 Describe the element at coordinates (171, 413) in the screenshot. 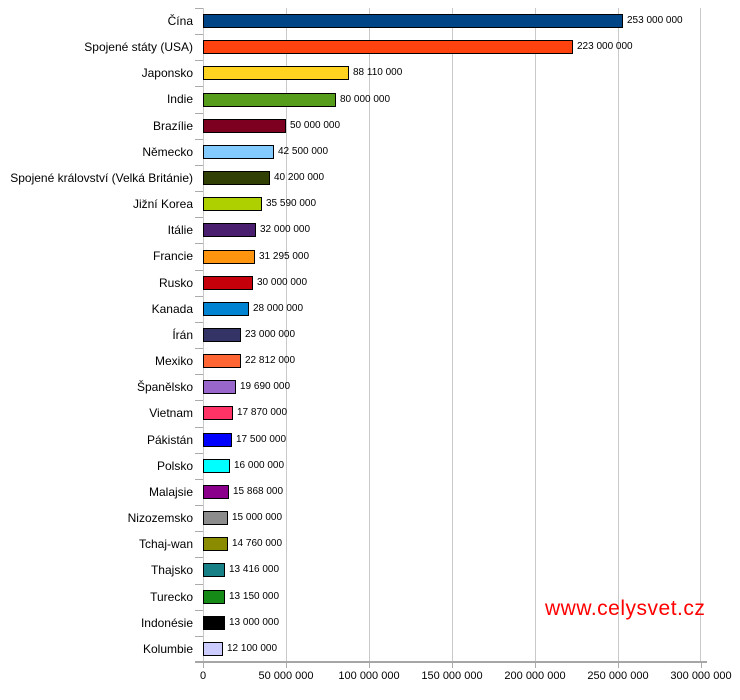

I see `category-label: Vietnam` at that location.